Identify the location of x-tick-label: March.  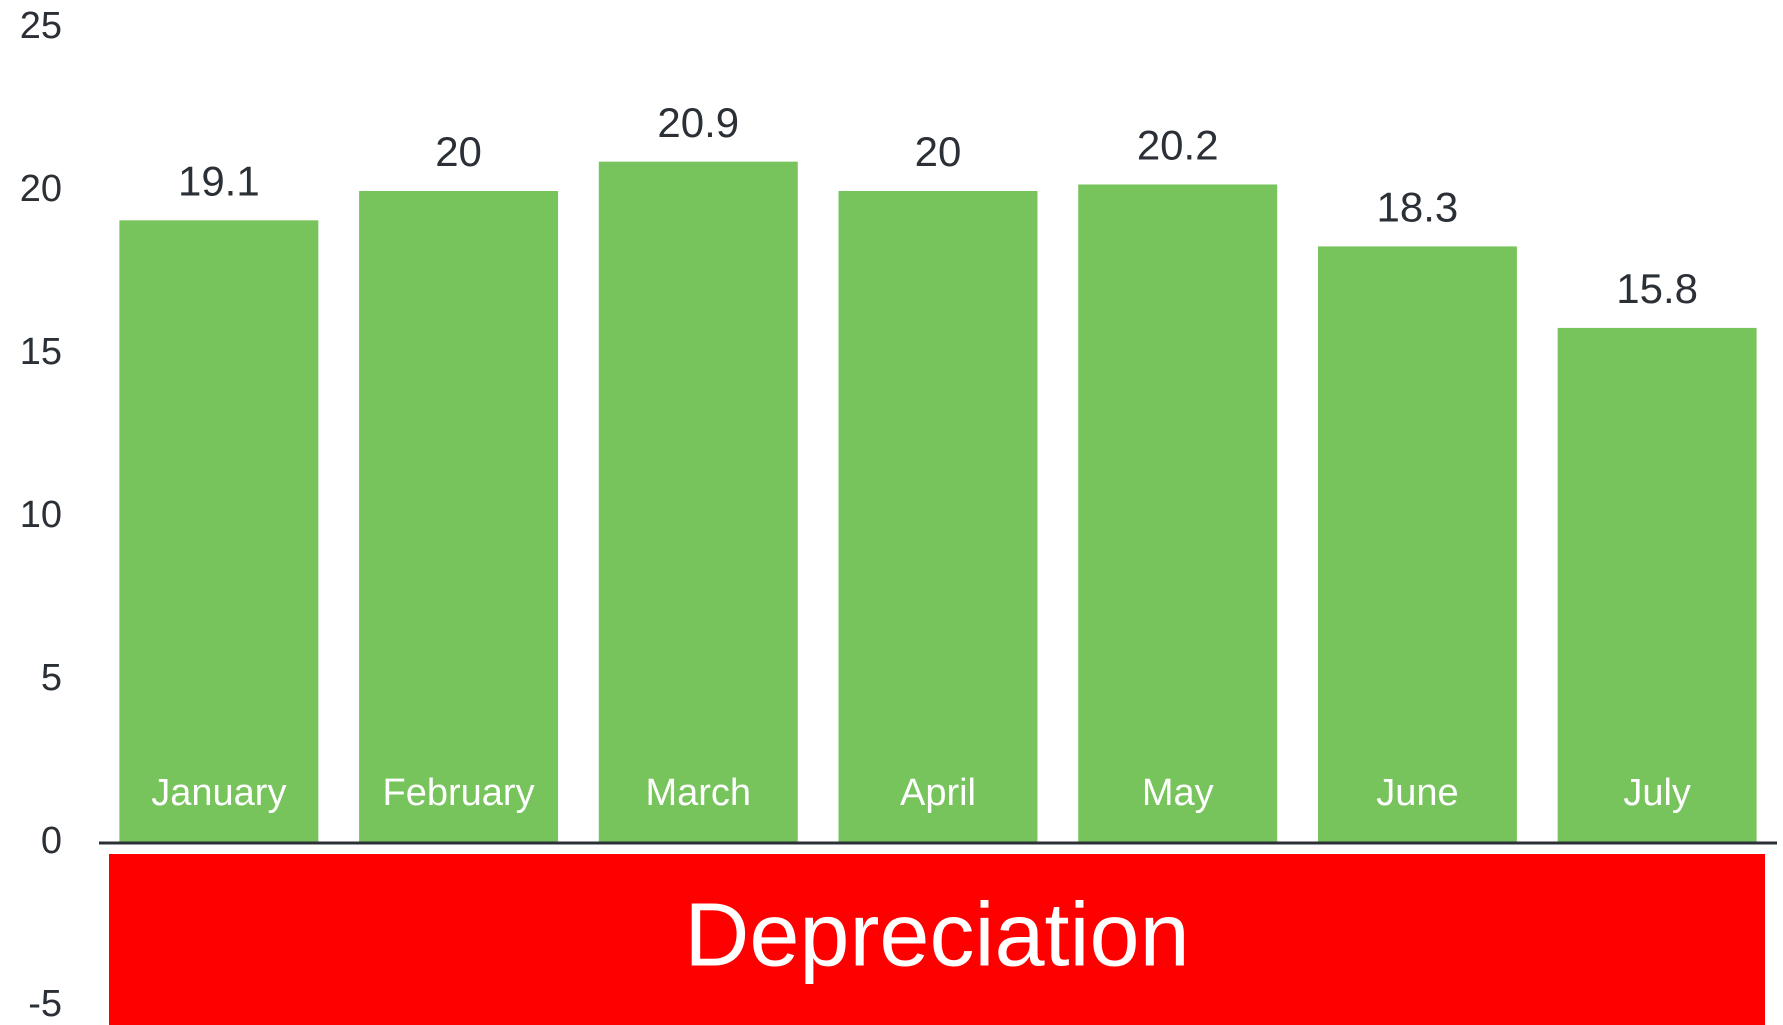
(698, 793).